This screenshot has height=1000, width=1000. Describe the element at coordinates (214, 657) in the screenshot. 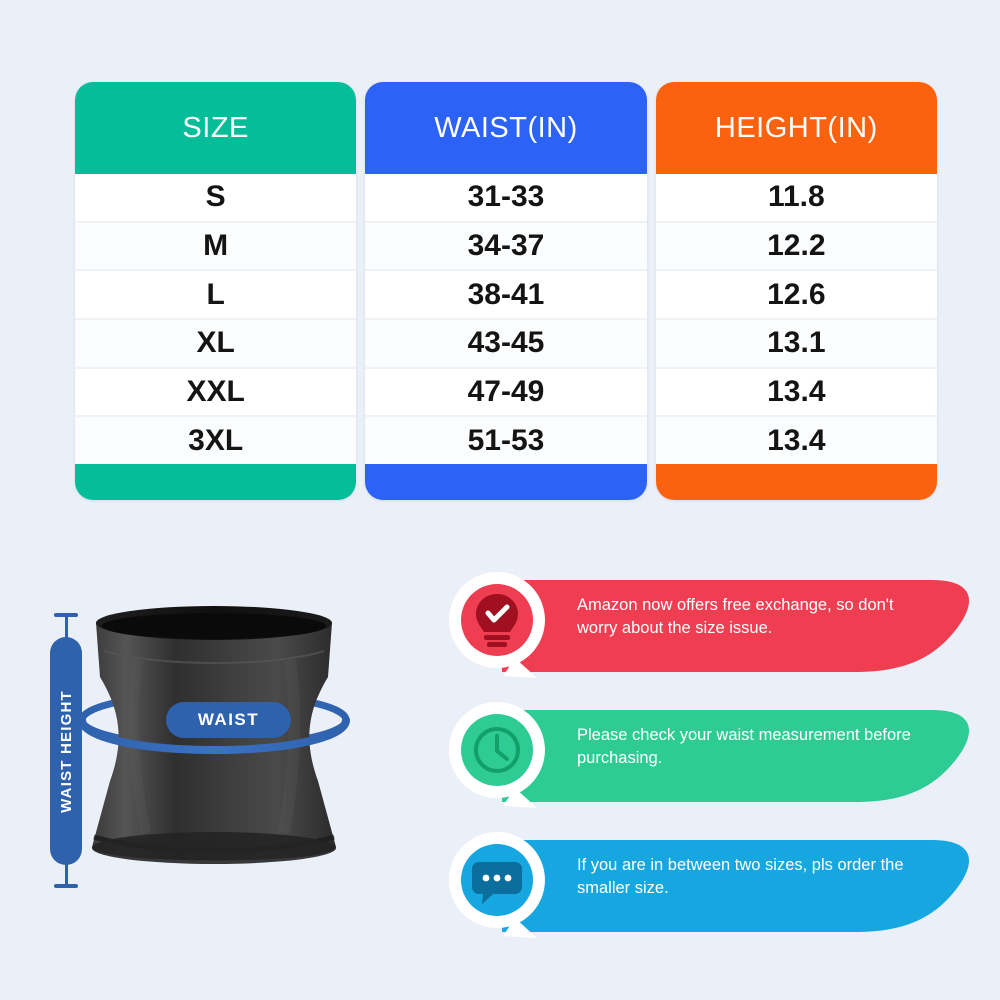

I see `waist-trainer-top-seam` at that location.